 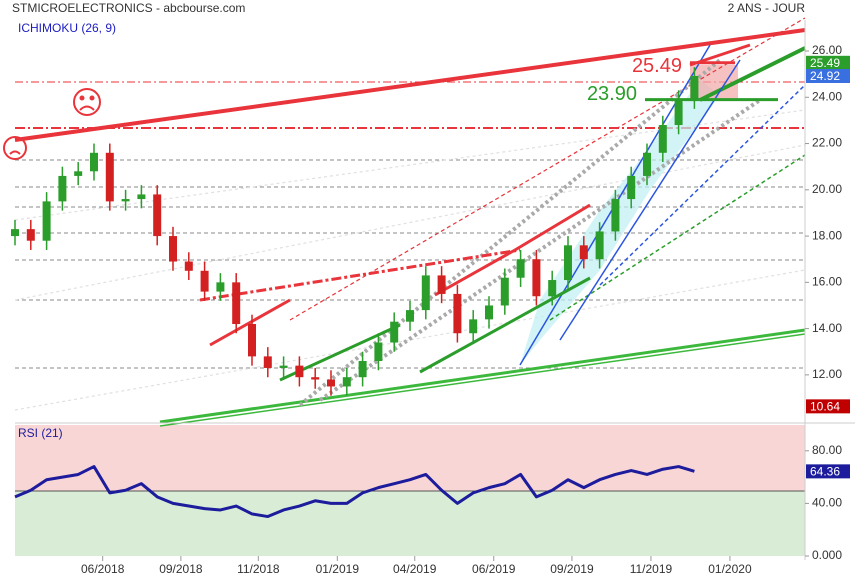 What do you see at coordinates (258, 569) in the screenshot?
I see `x-tick-label: 11/2018` at bounding box center [258, 569].